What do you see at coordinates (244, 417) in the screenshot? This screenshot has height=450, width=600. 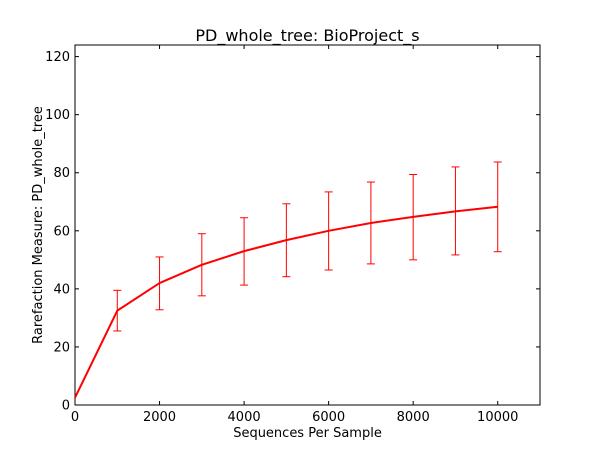 I see `x-tick-label: 4000` at bounding box center [244, 417].